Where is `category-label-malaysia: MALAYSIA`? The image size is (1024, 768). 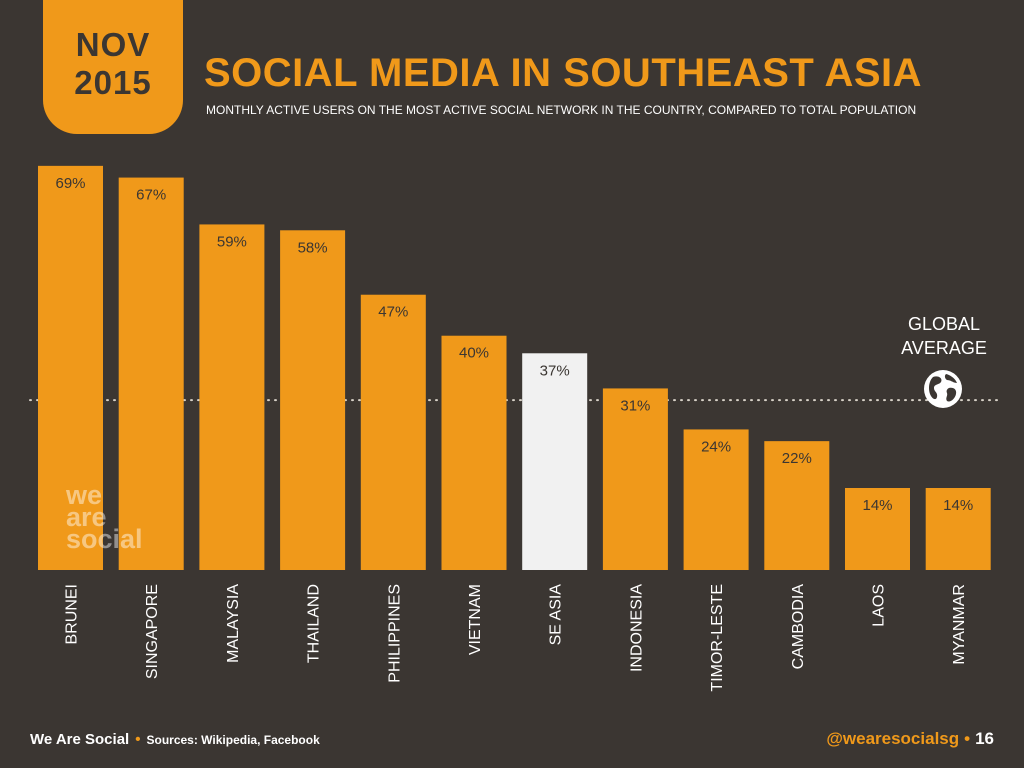 category-label-malaysia: MALAYSIA is located at coordinates (233, 623).